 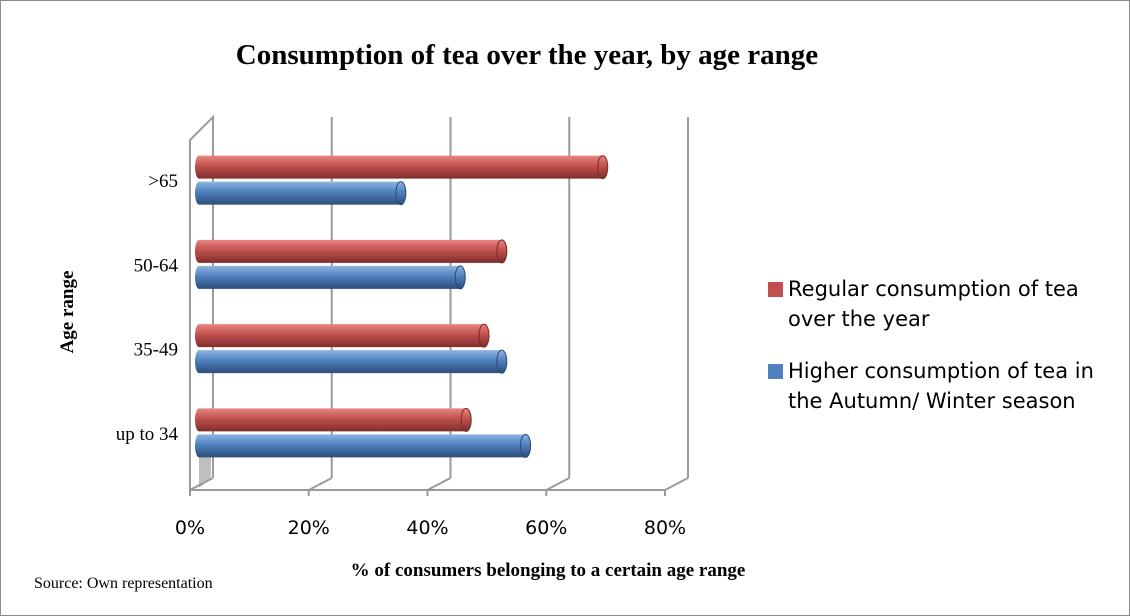 I want to click on legend-item: Regular consumption of tea over the year, so click(x=923, y=304).